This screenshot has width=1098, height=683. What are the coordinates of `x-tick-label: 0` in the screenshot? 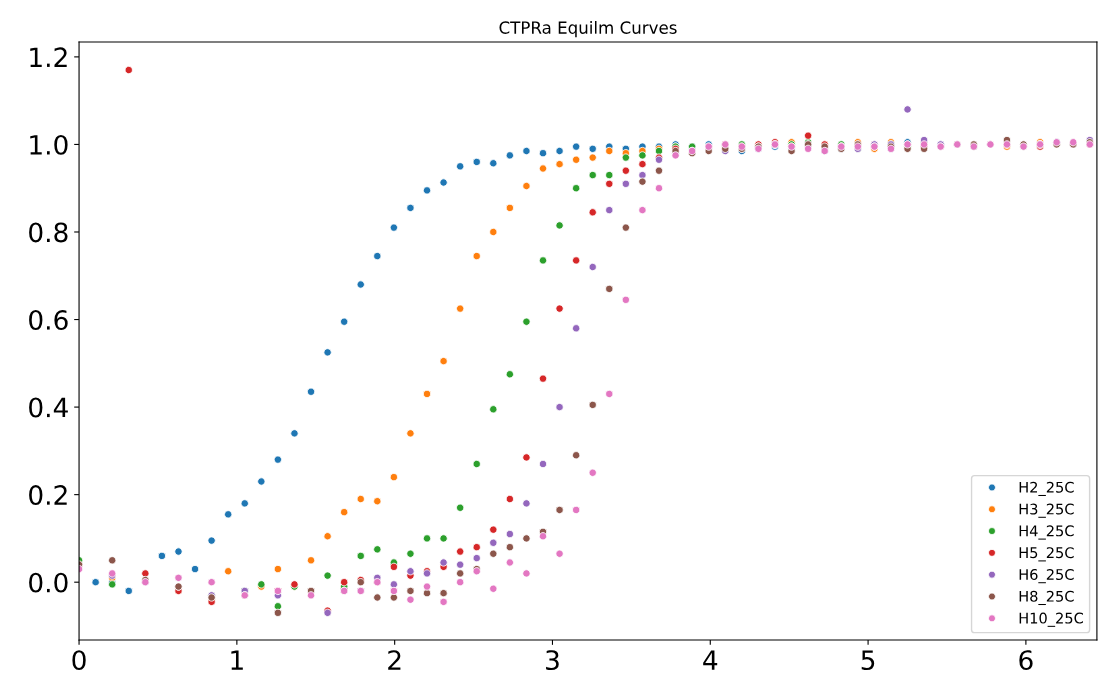 It's located at (79, 660).